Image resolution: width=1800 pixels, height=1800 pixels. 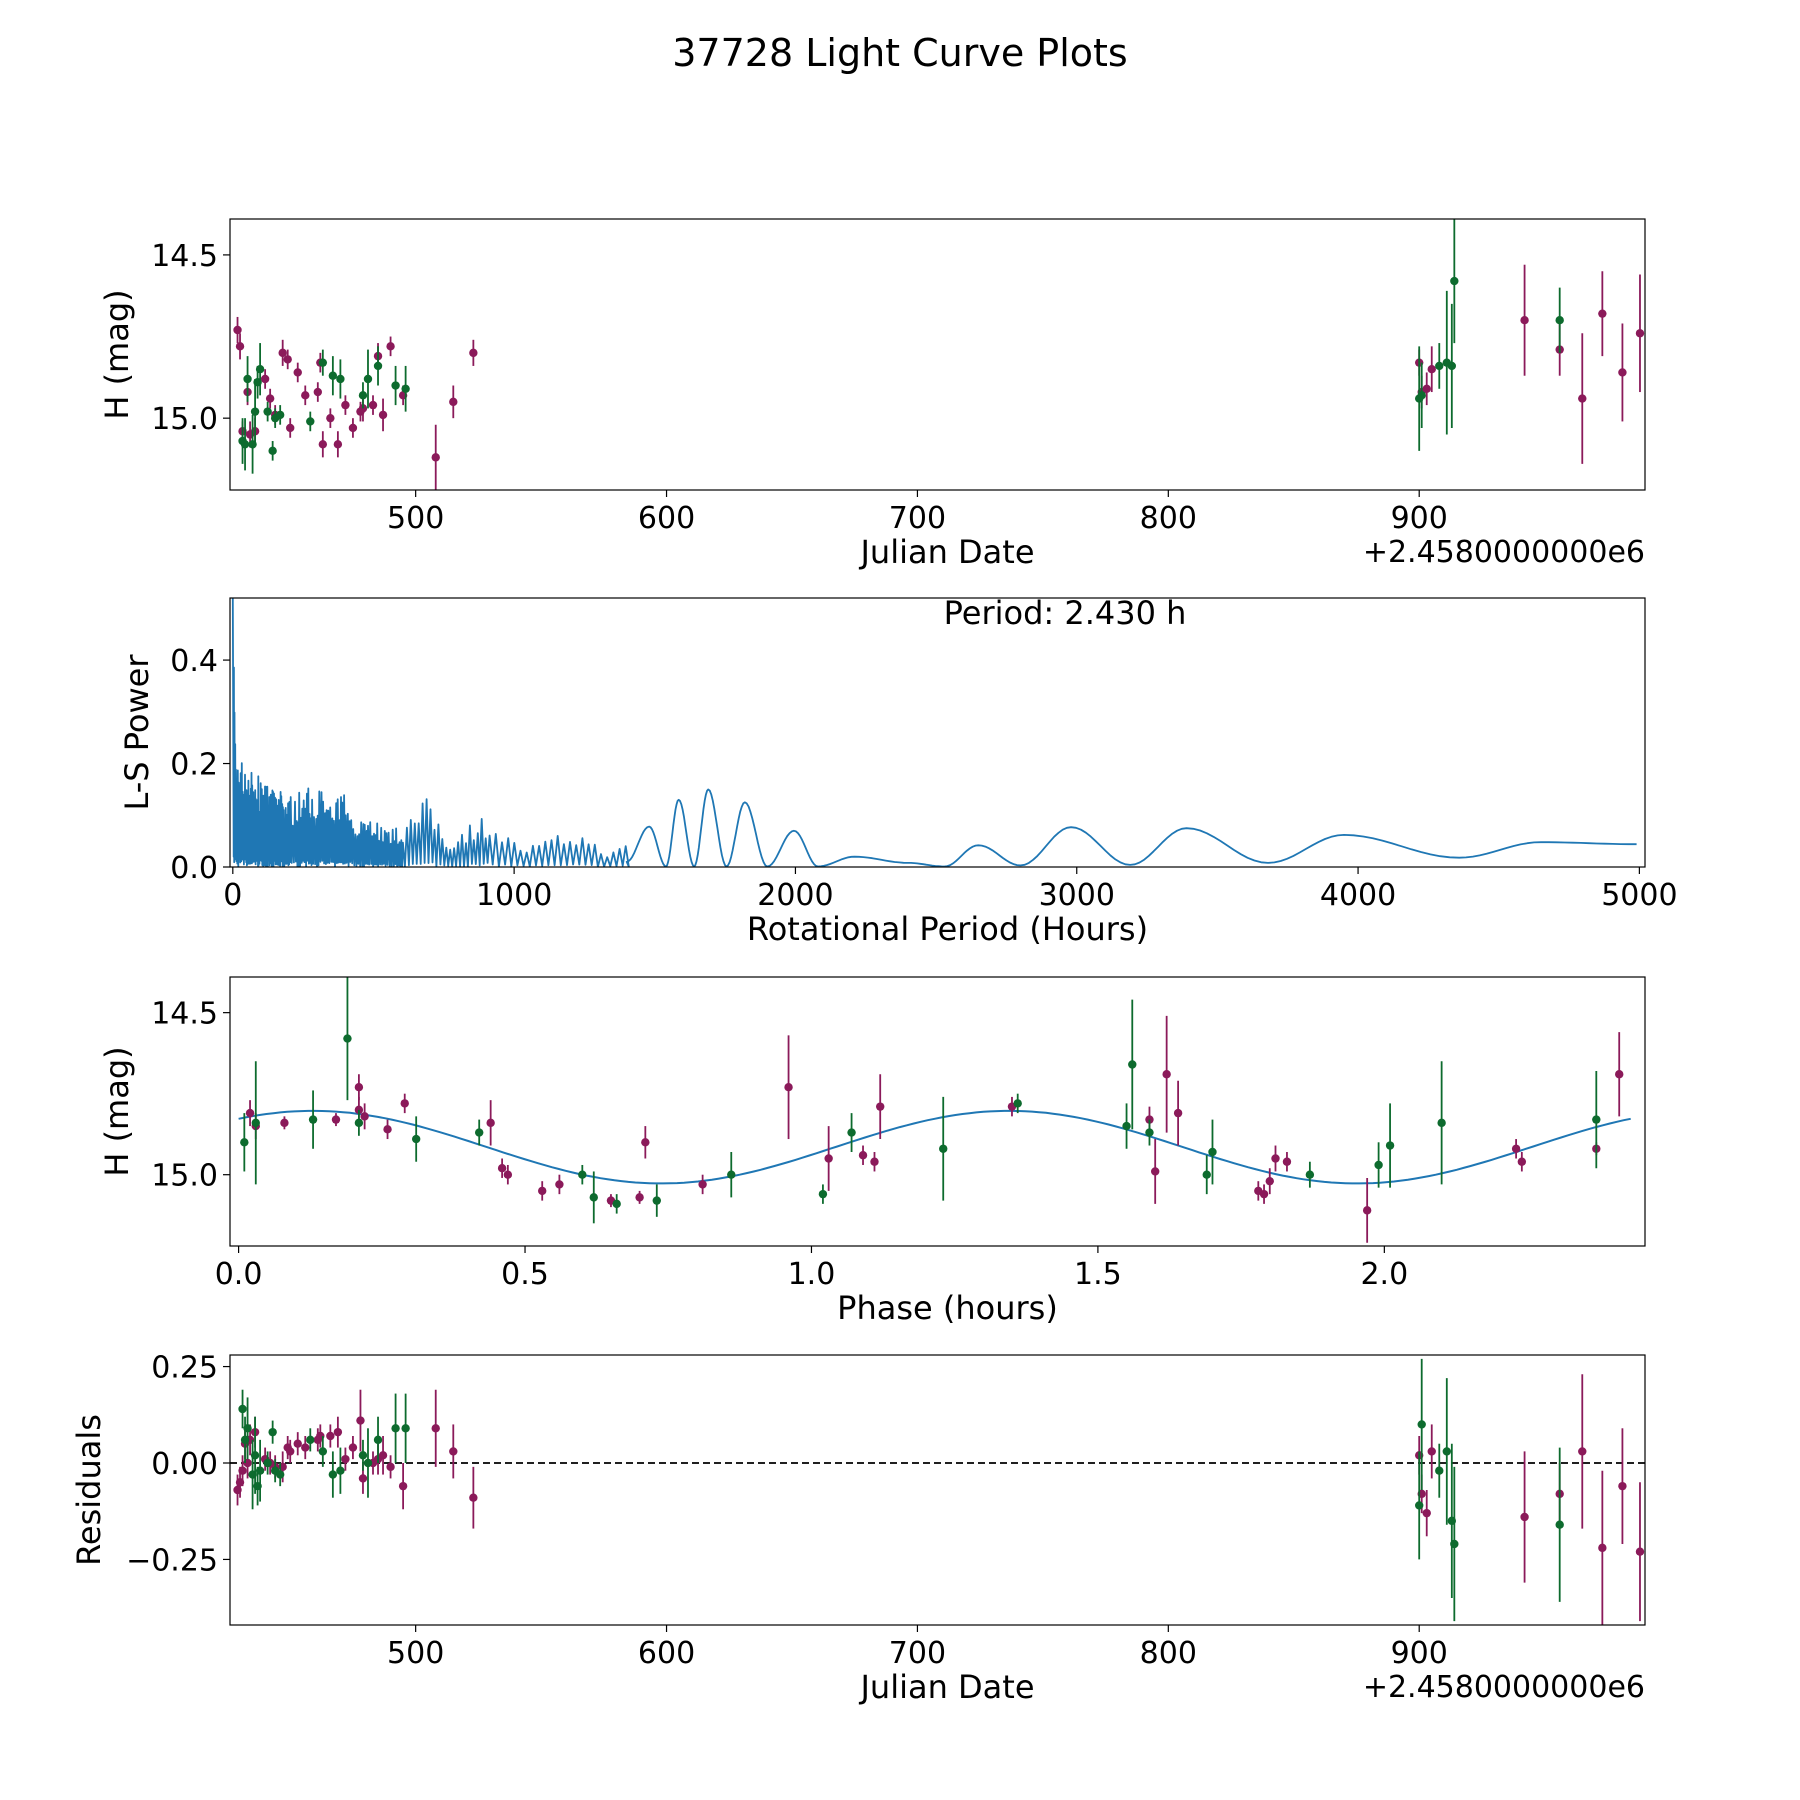 I want to click on phase-model-curve, so click(x=934, y=1147).